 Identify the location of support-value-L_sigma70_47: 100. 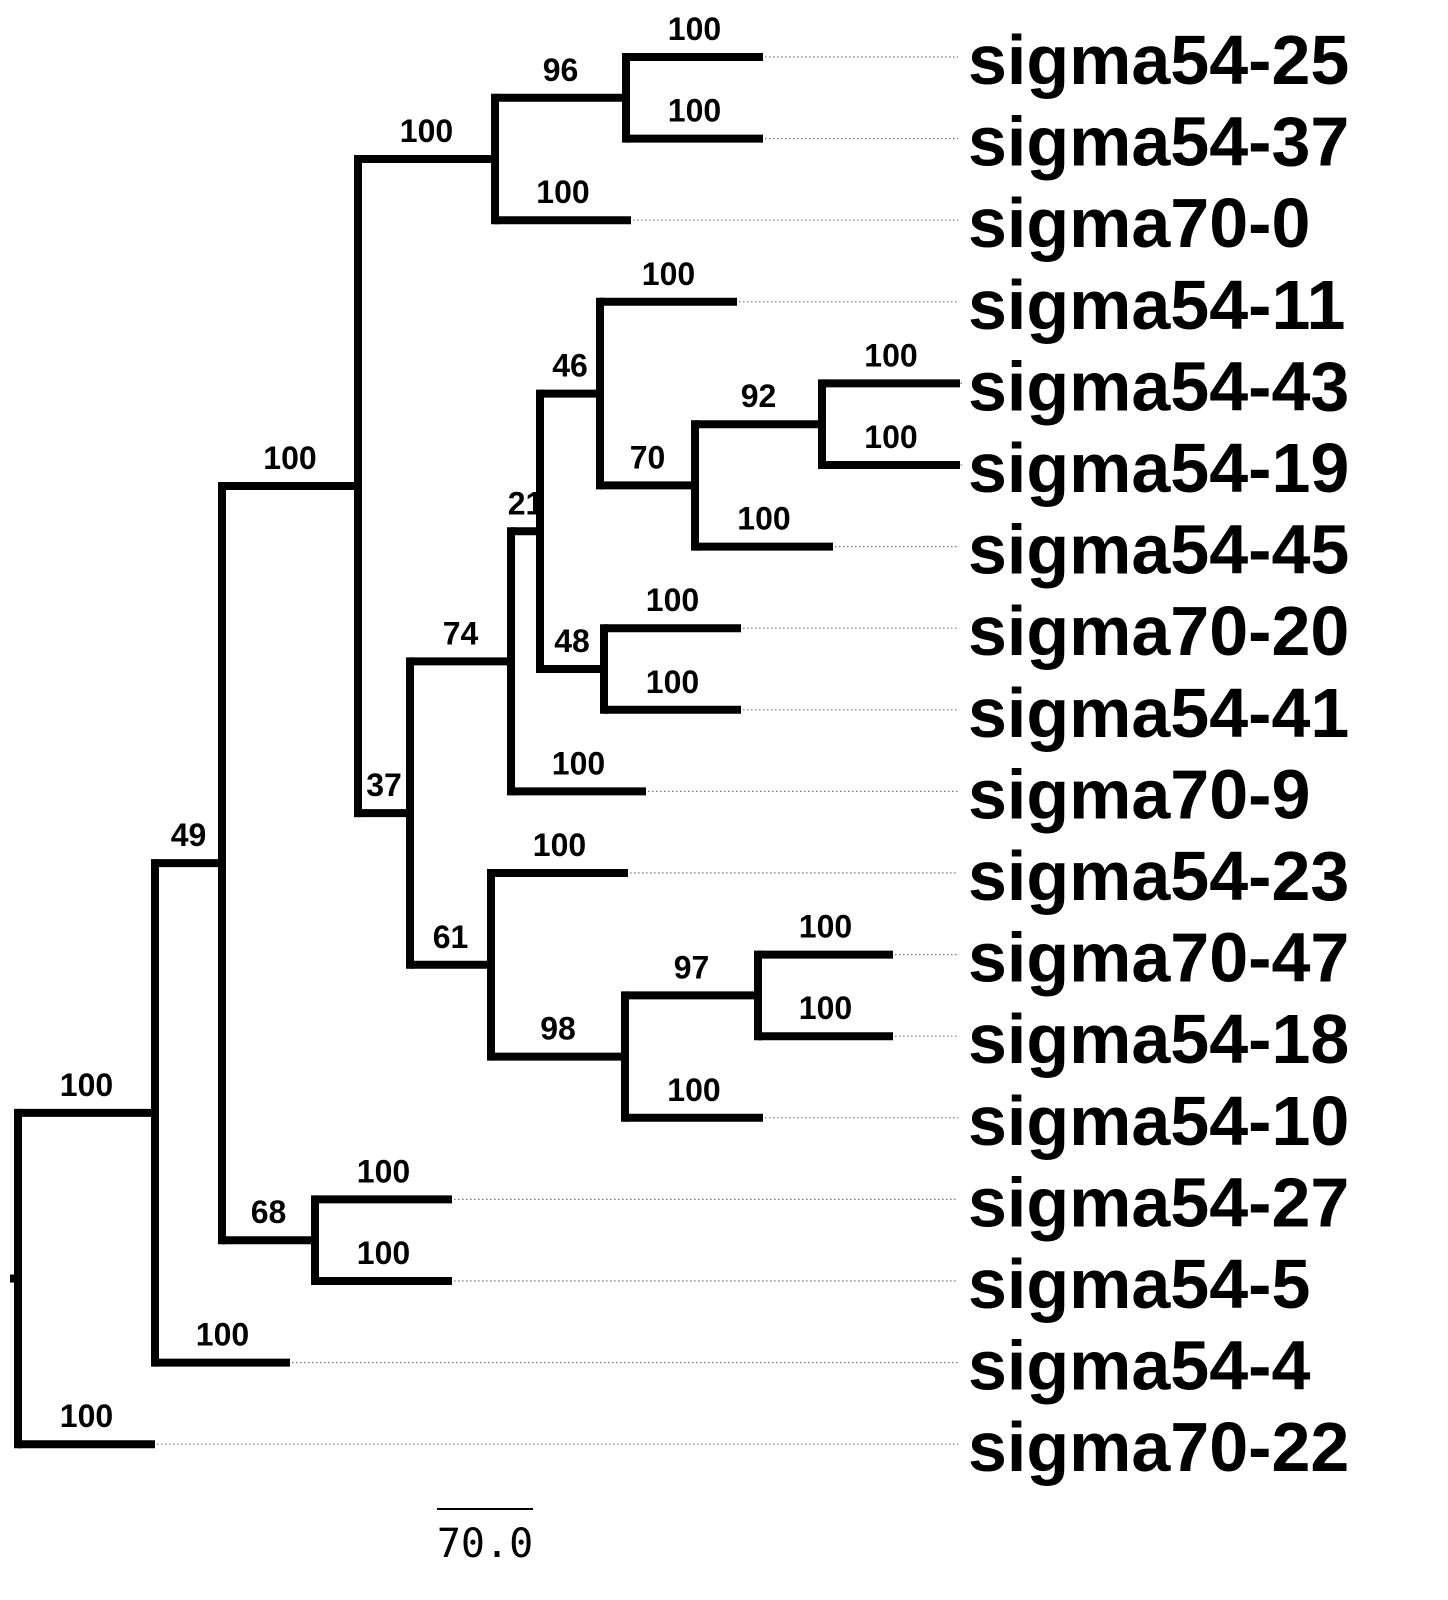
(825, 927).